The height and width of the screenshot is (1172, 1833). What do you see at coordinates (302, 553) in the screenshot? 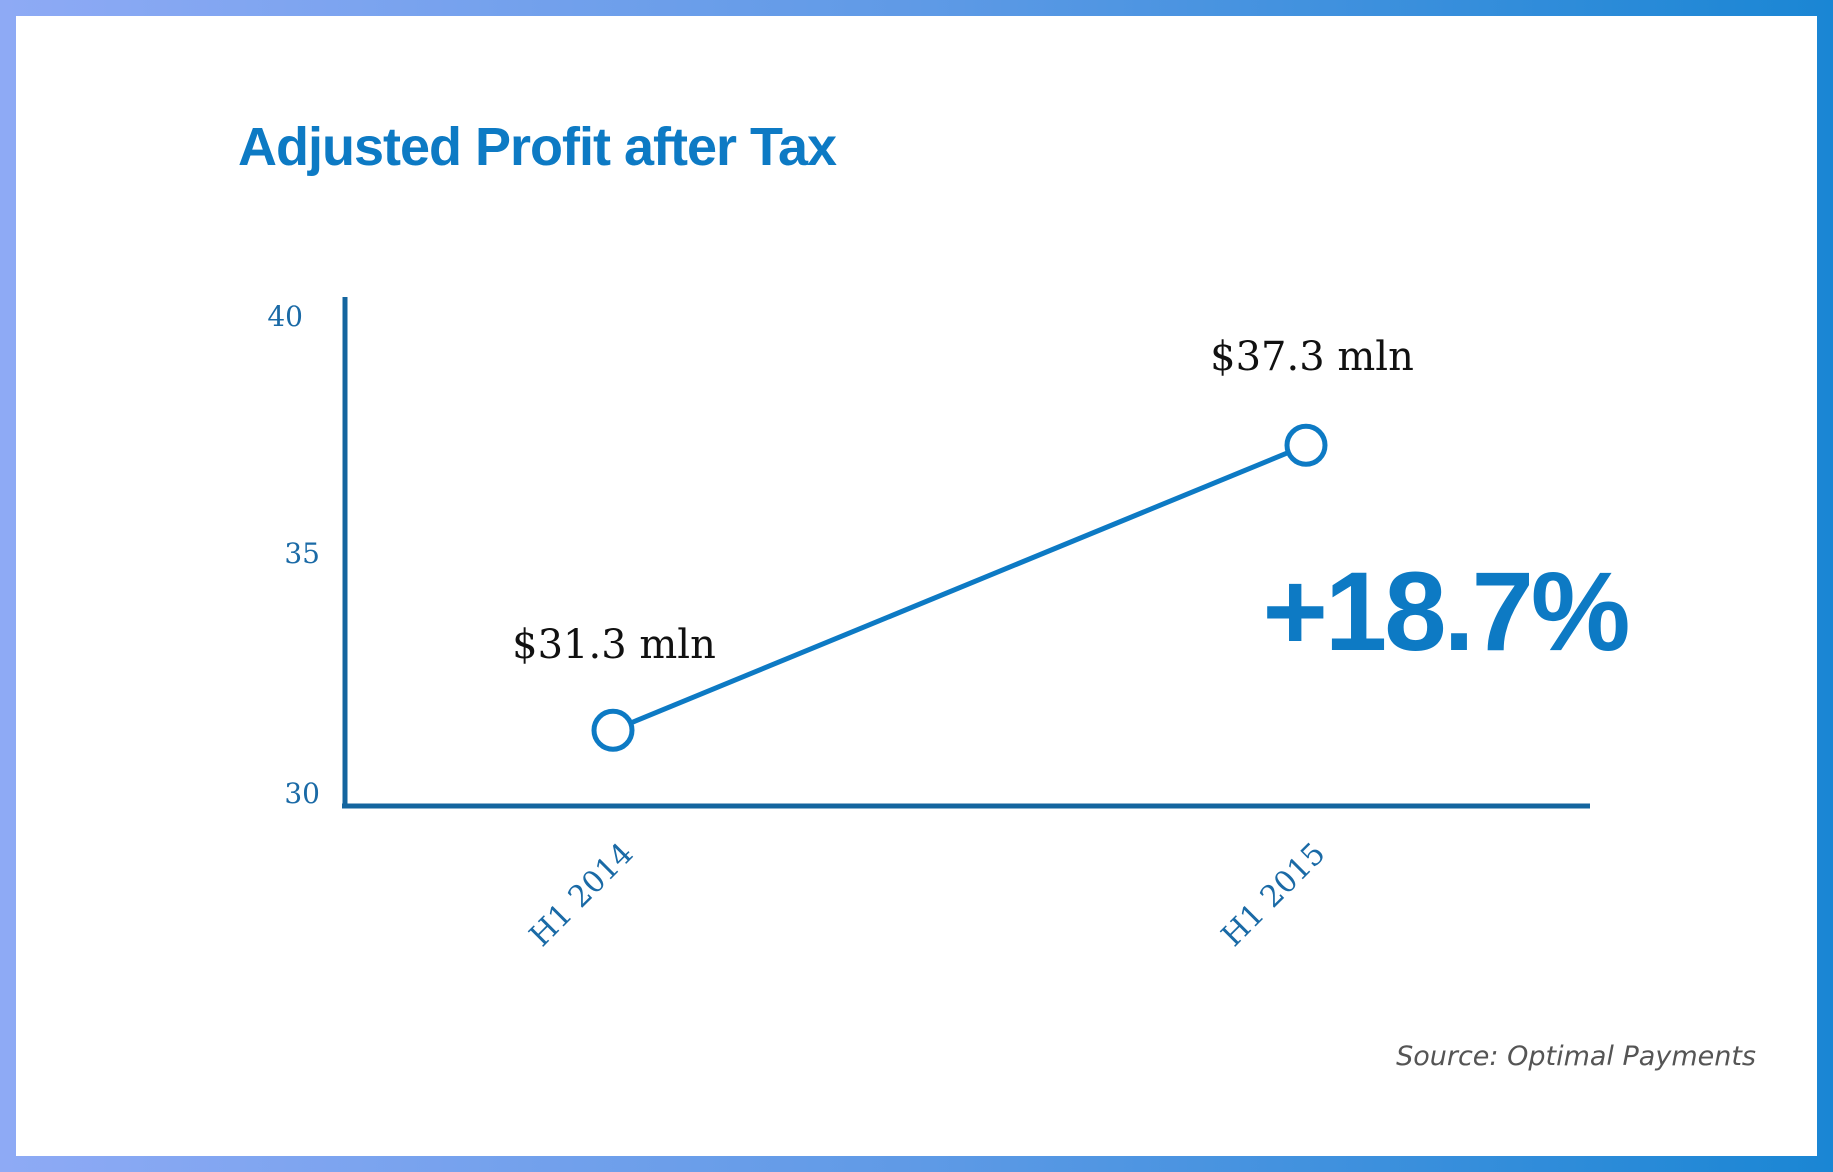
I see `y-tick-label: 35` at bounding box center [302, 553].